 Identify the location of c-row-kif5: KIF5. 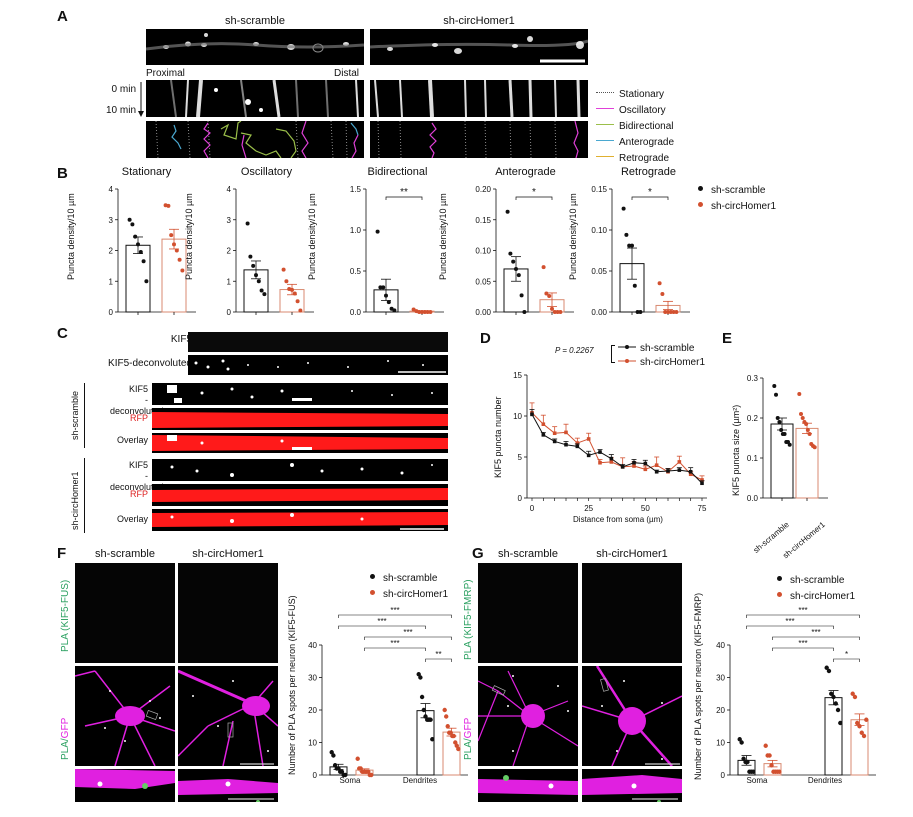
(181, 339).